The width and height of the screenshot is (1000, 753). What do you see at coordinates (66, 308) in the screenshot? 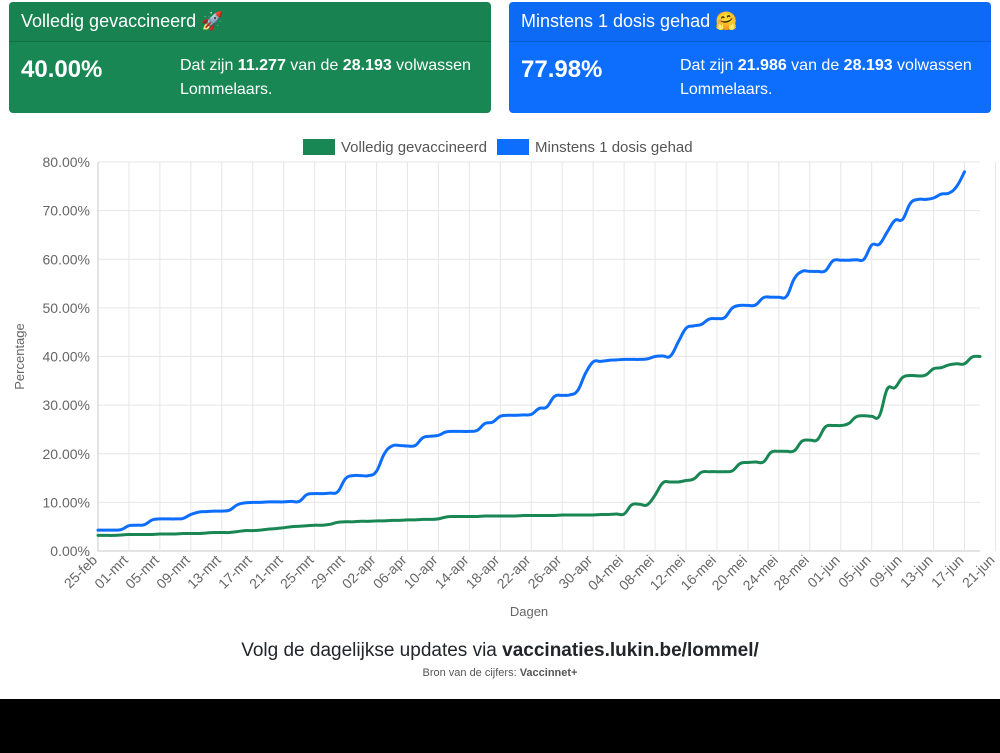
I see `y-tick-label: 50.00%` at bounding box center [66, 308].